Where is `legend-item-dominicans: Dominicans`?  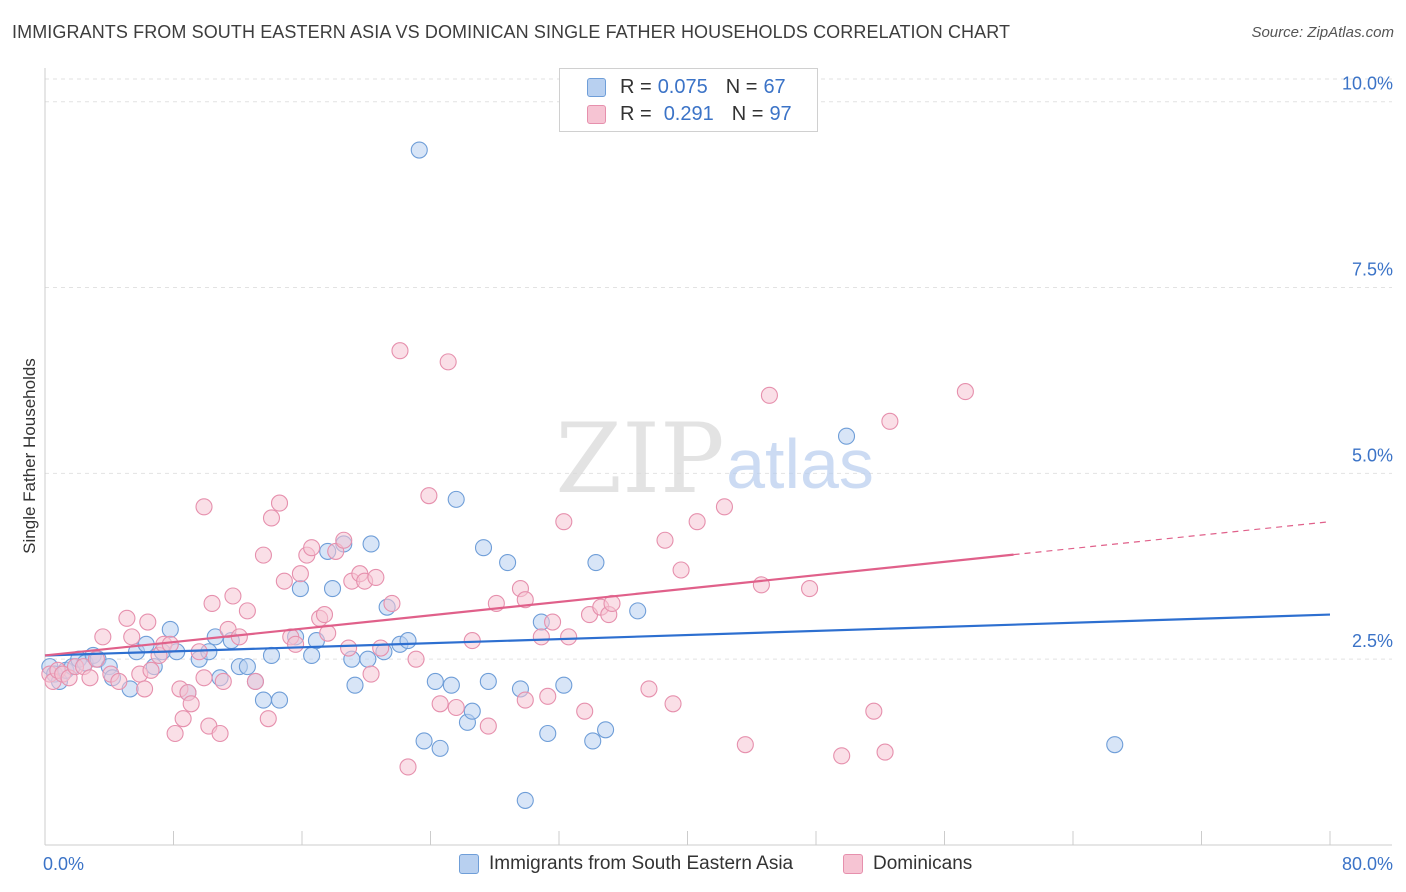 legend-item-dominicans: Dominicans is located at coordinates (907, 864).